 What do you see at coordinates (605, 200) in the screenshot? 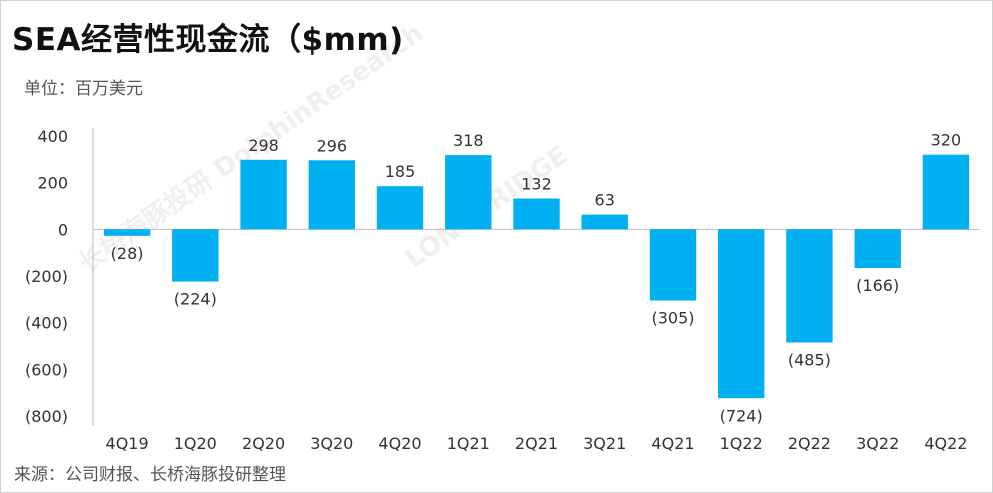
I see `data-label: 63` at bounding box center [605, 200].